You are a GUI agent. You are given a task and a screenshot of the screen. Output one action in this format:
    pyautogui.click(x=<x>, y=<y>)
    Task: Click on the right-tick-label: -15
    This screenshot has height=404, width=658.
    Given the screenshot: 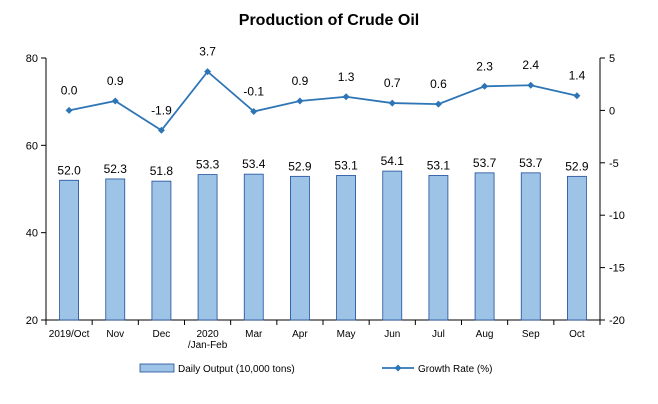 What is the action you would take?
    pyautogui.click(x=617, y=269)
    